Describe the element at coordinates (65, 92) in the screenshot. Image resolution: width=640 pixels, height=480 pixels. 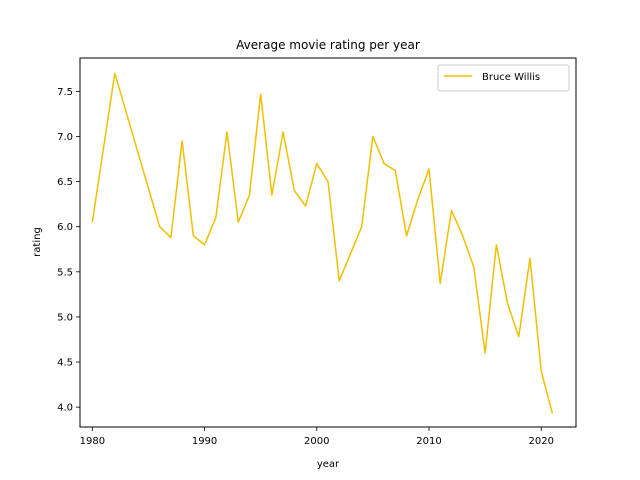
I see `y-tick-label: 7.5` at that location.